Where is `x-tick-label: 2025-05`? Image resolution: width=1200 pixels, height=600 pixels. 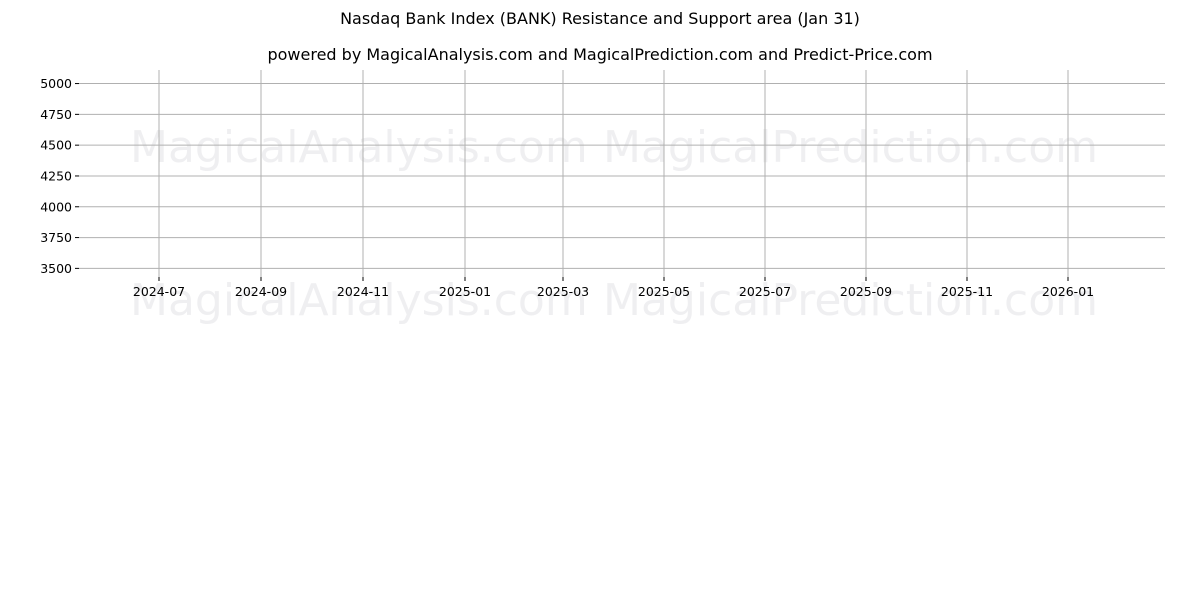 x-tick-label: 2025-05 is located at coordinates (664, 291).